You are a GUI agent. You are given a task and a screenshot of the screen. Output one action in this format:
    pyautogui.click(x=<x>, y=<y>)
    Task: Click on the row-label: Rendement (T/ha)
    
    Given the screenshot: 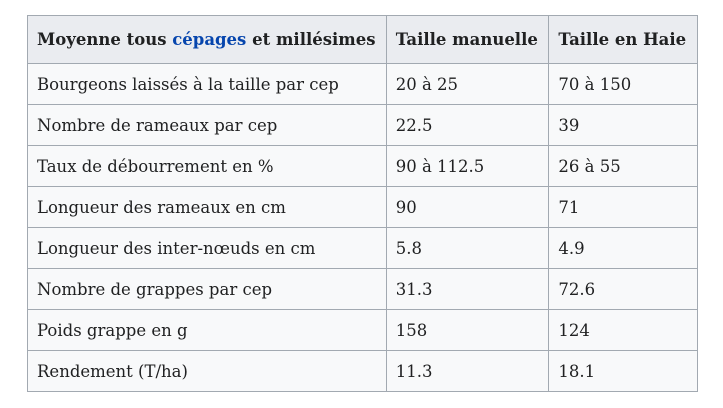 What is the action you would take?
    pyautogui.click(x=207, y=371)
    